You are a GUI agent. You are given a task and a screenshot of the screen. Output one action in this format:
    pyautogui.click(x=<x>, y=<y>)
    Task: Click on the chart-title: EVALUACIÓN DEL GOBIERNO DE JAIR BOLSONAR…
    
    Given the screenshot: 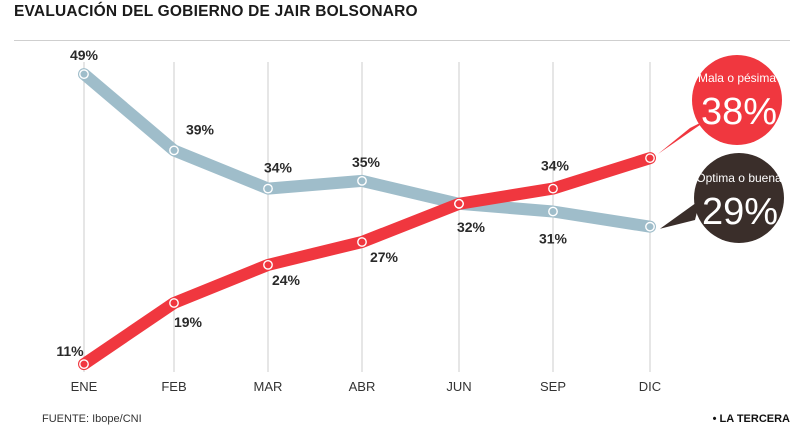 What is the action you would take?
    pyautogui.click(x=216, y=11)
    